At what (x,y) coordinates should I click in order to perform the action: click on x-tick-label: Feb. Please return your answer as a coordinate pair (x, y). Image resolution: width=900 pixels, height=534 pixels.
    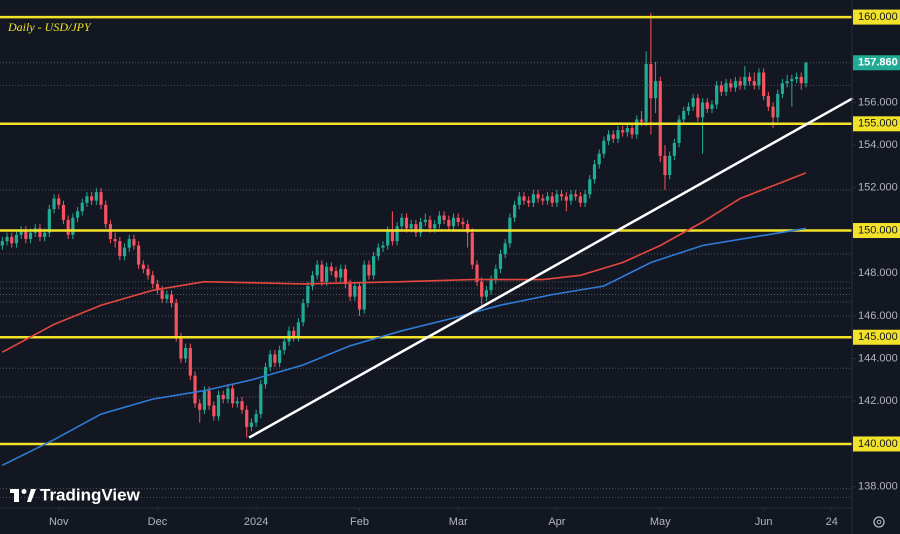
    Looking at the image, I should click on (359, 522).